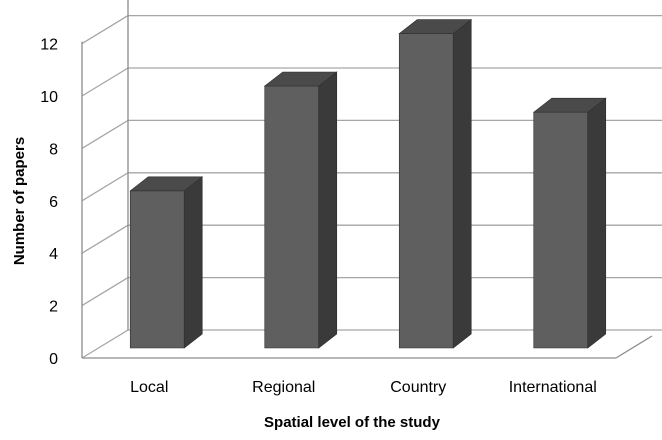  What do you see at coordinates (634, 347) in the screenshot?
I see `floor-right-edge` at bounding box center [634, 347].